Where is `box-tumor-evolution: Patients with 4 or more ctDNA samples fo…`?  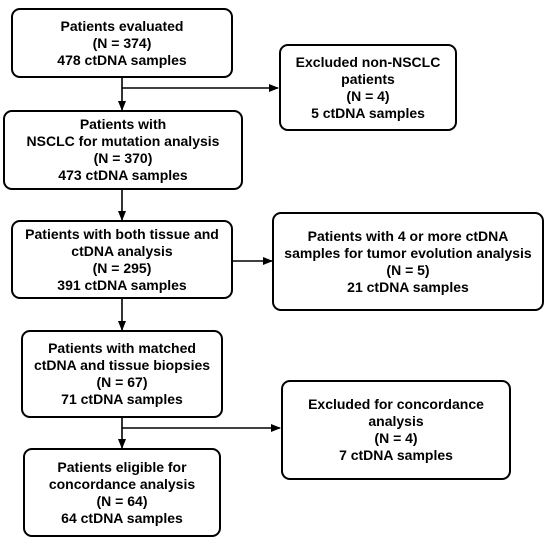 box-tumor-evolution: Patients with 4 or more ctDNA samples fo… is located at coordinates (408, 261).